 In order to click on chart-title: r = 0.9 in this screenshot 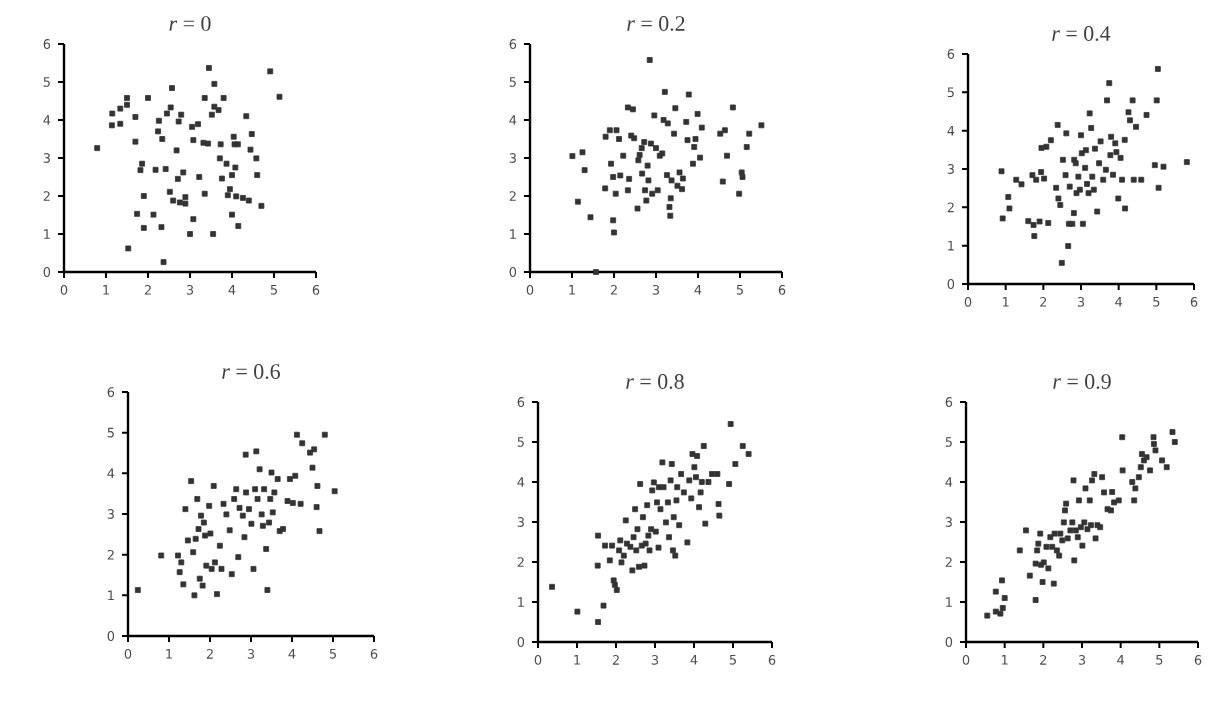, I will do `click(1082, 381)`.